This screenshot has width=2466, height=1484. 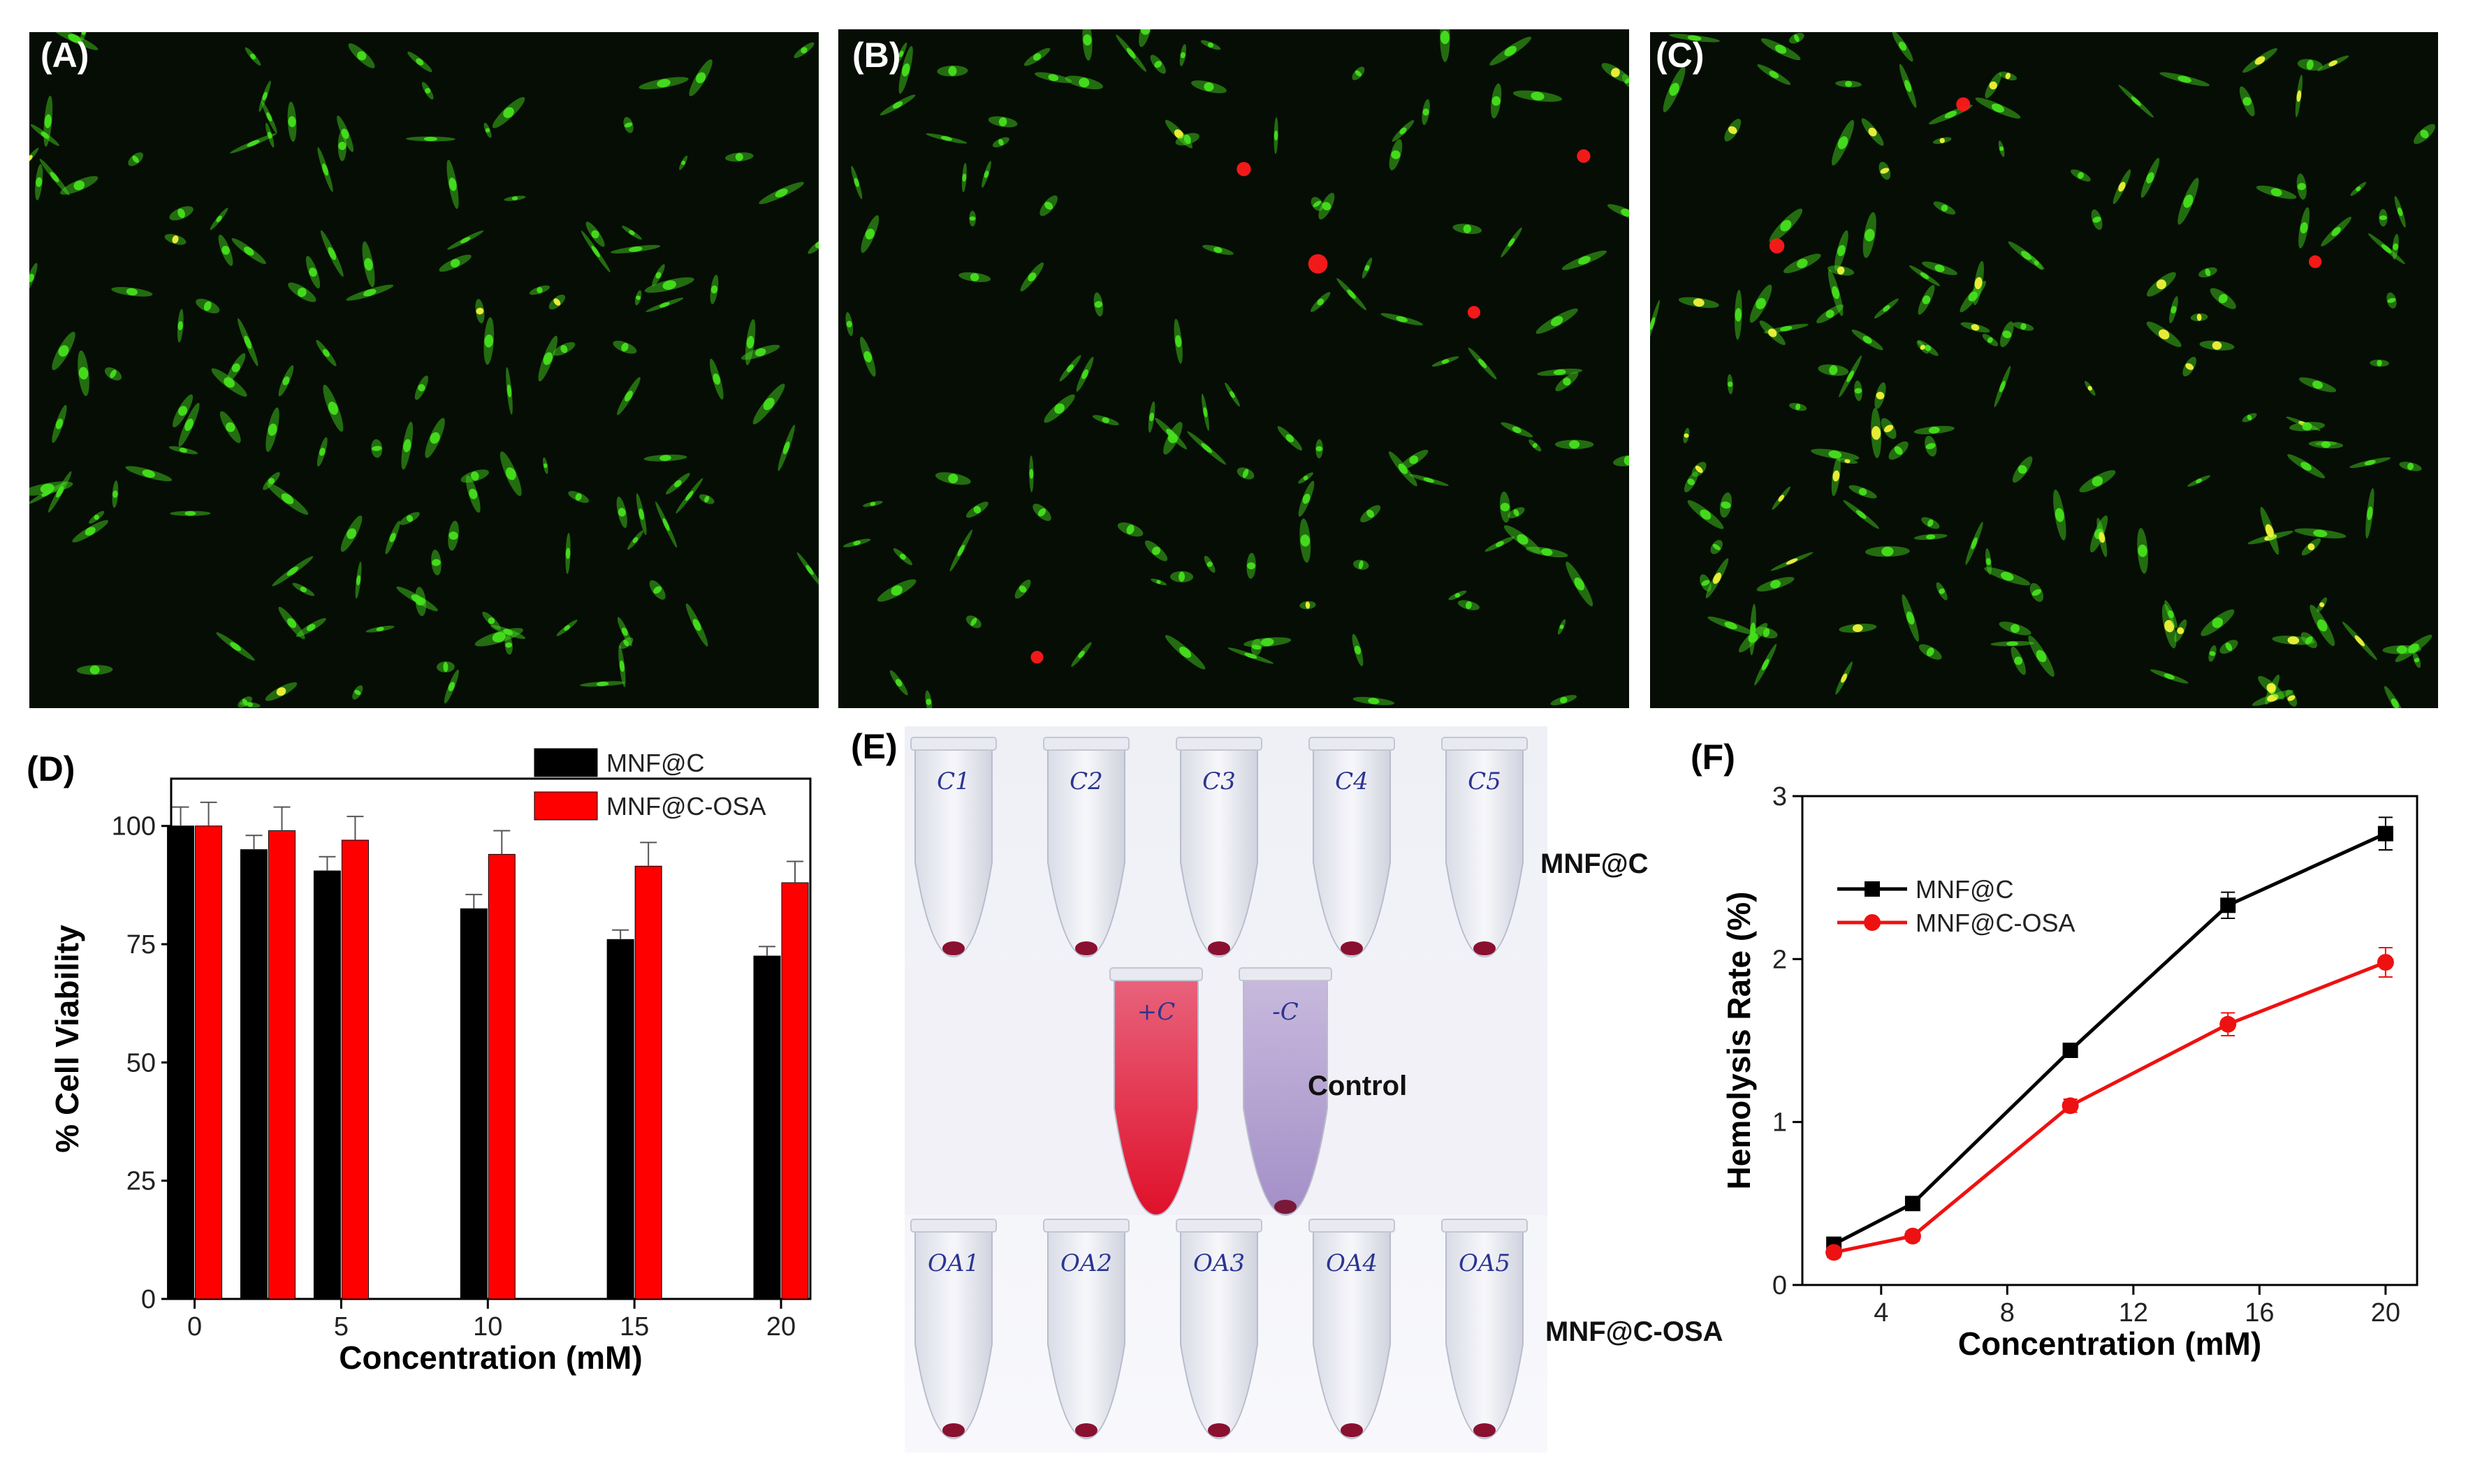 What do you see at coordinates (2315, 261) in the screenshot?
I see `dead-cell` at bounding box center [2315, 261].